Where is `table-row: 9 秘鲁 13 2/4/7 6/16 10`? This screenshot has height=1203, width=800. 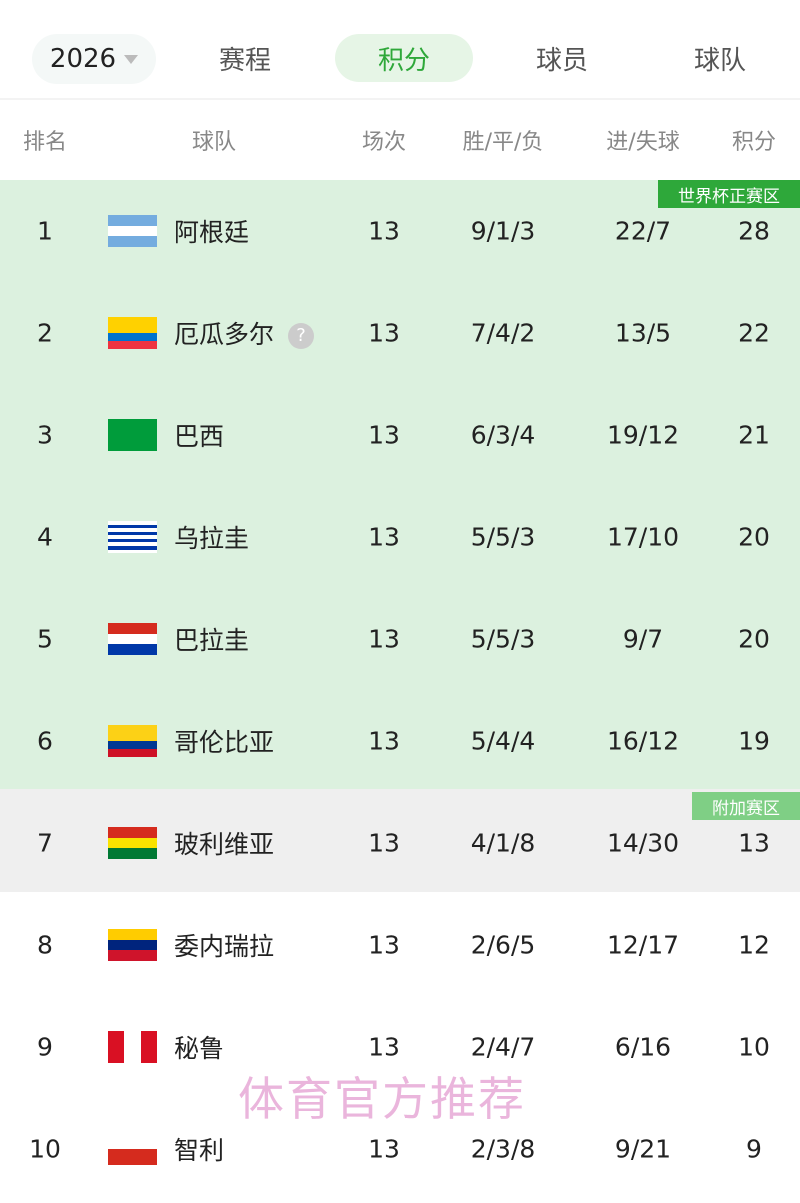 table-row: 9 秘鲁 13 2/4/7 6/16 10 is located at coordinates (400, 1047).